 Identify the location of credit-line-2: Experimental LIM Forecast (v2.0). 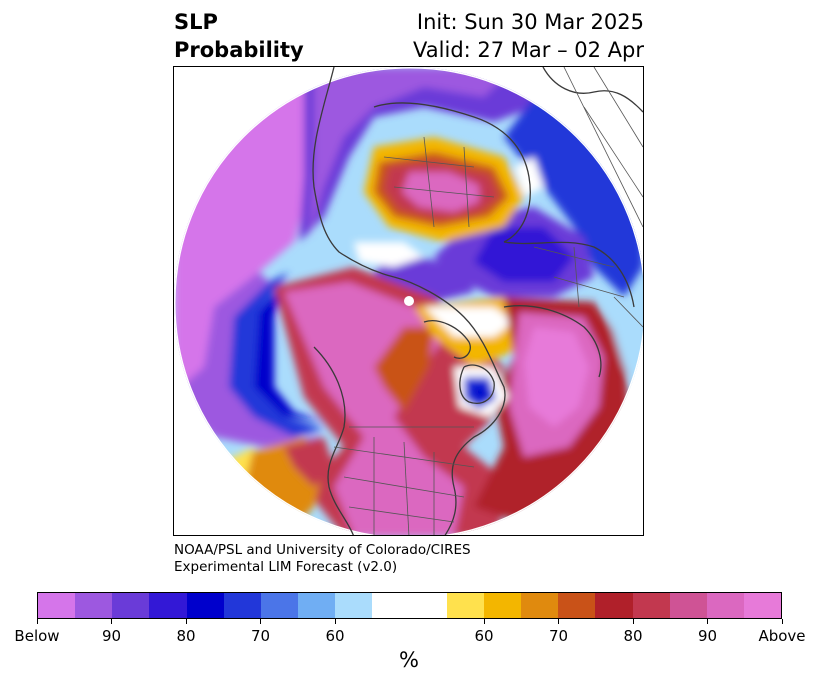
(286, 567).